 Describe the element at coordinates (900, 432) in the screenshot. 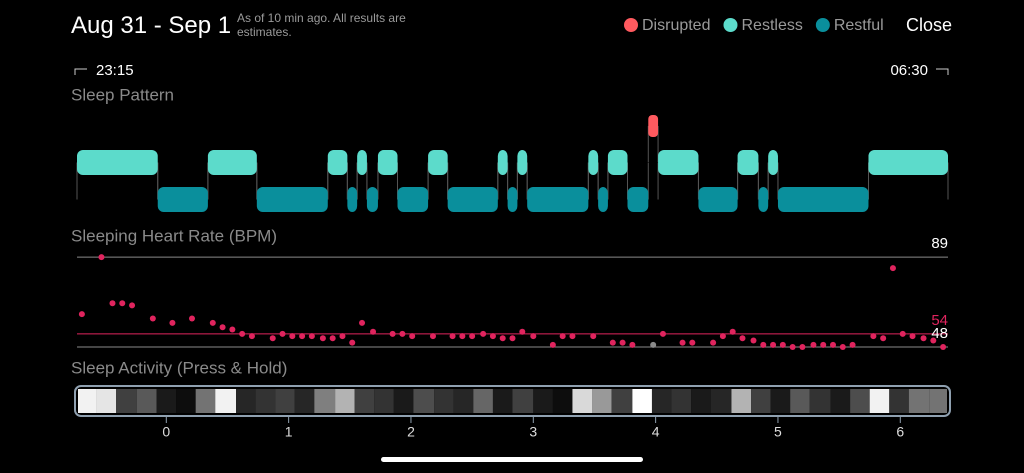

I see `x-tick-label: 6` at that location.